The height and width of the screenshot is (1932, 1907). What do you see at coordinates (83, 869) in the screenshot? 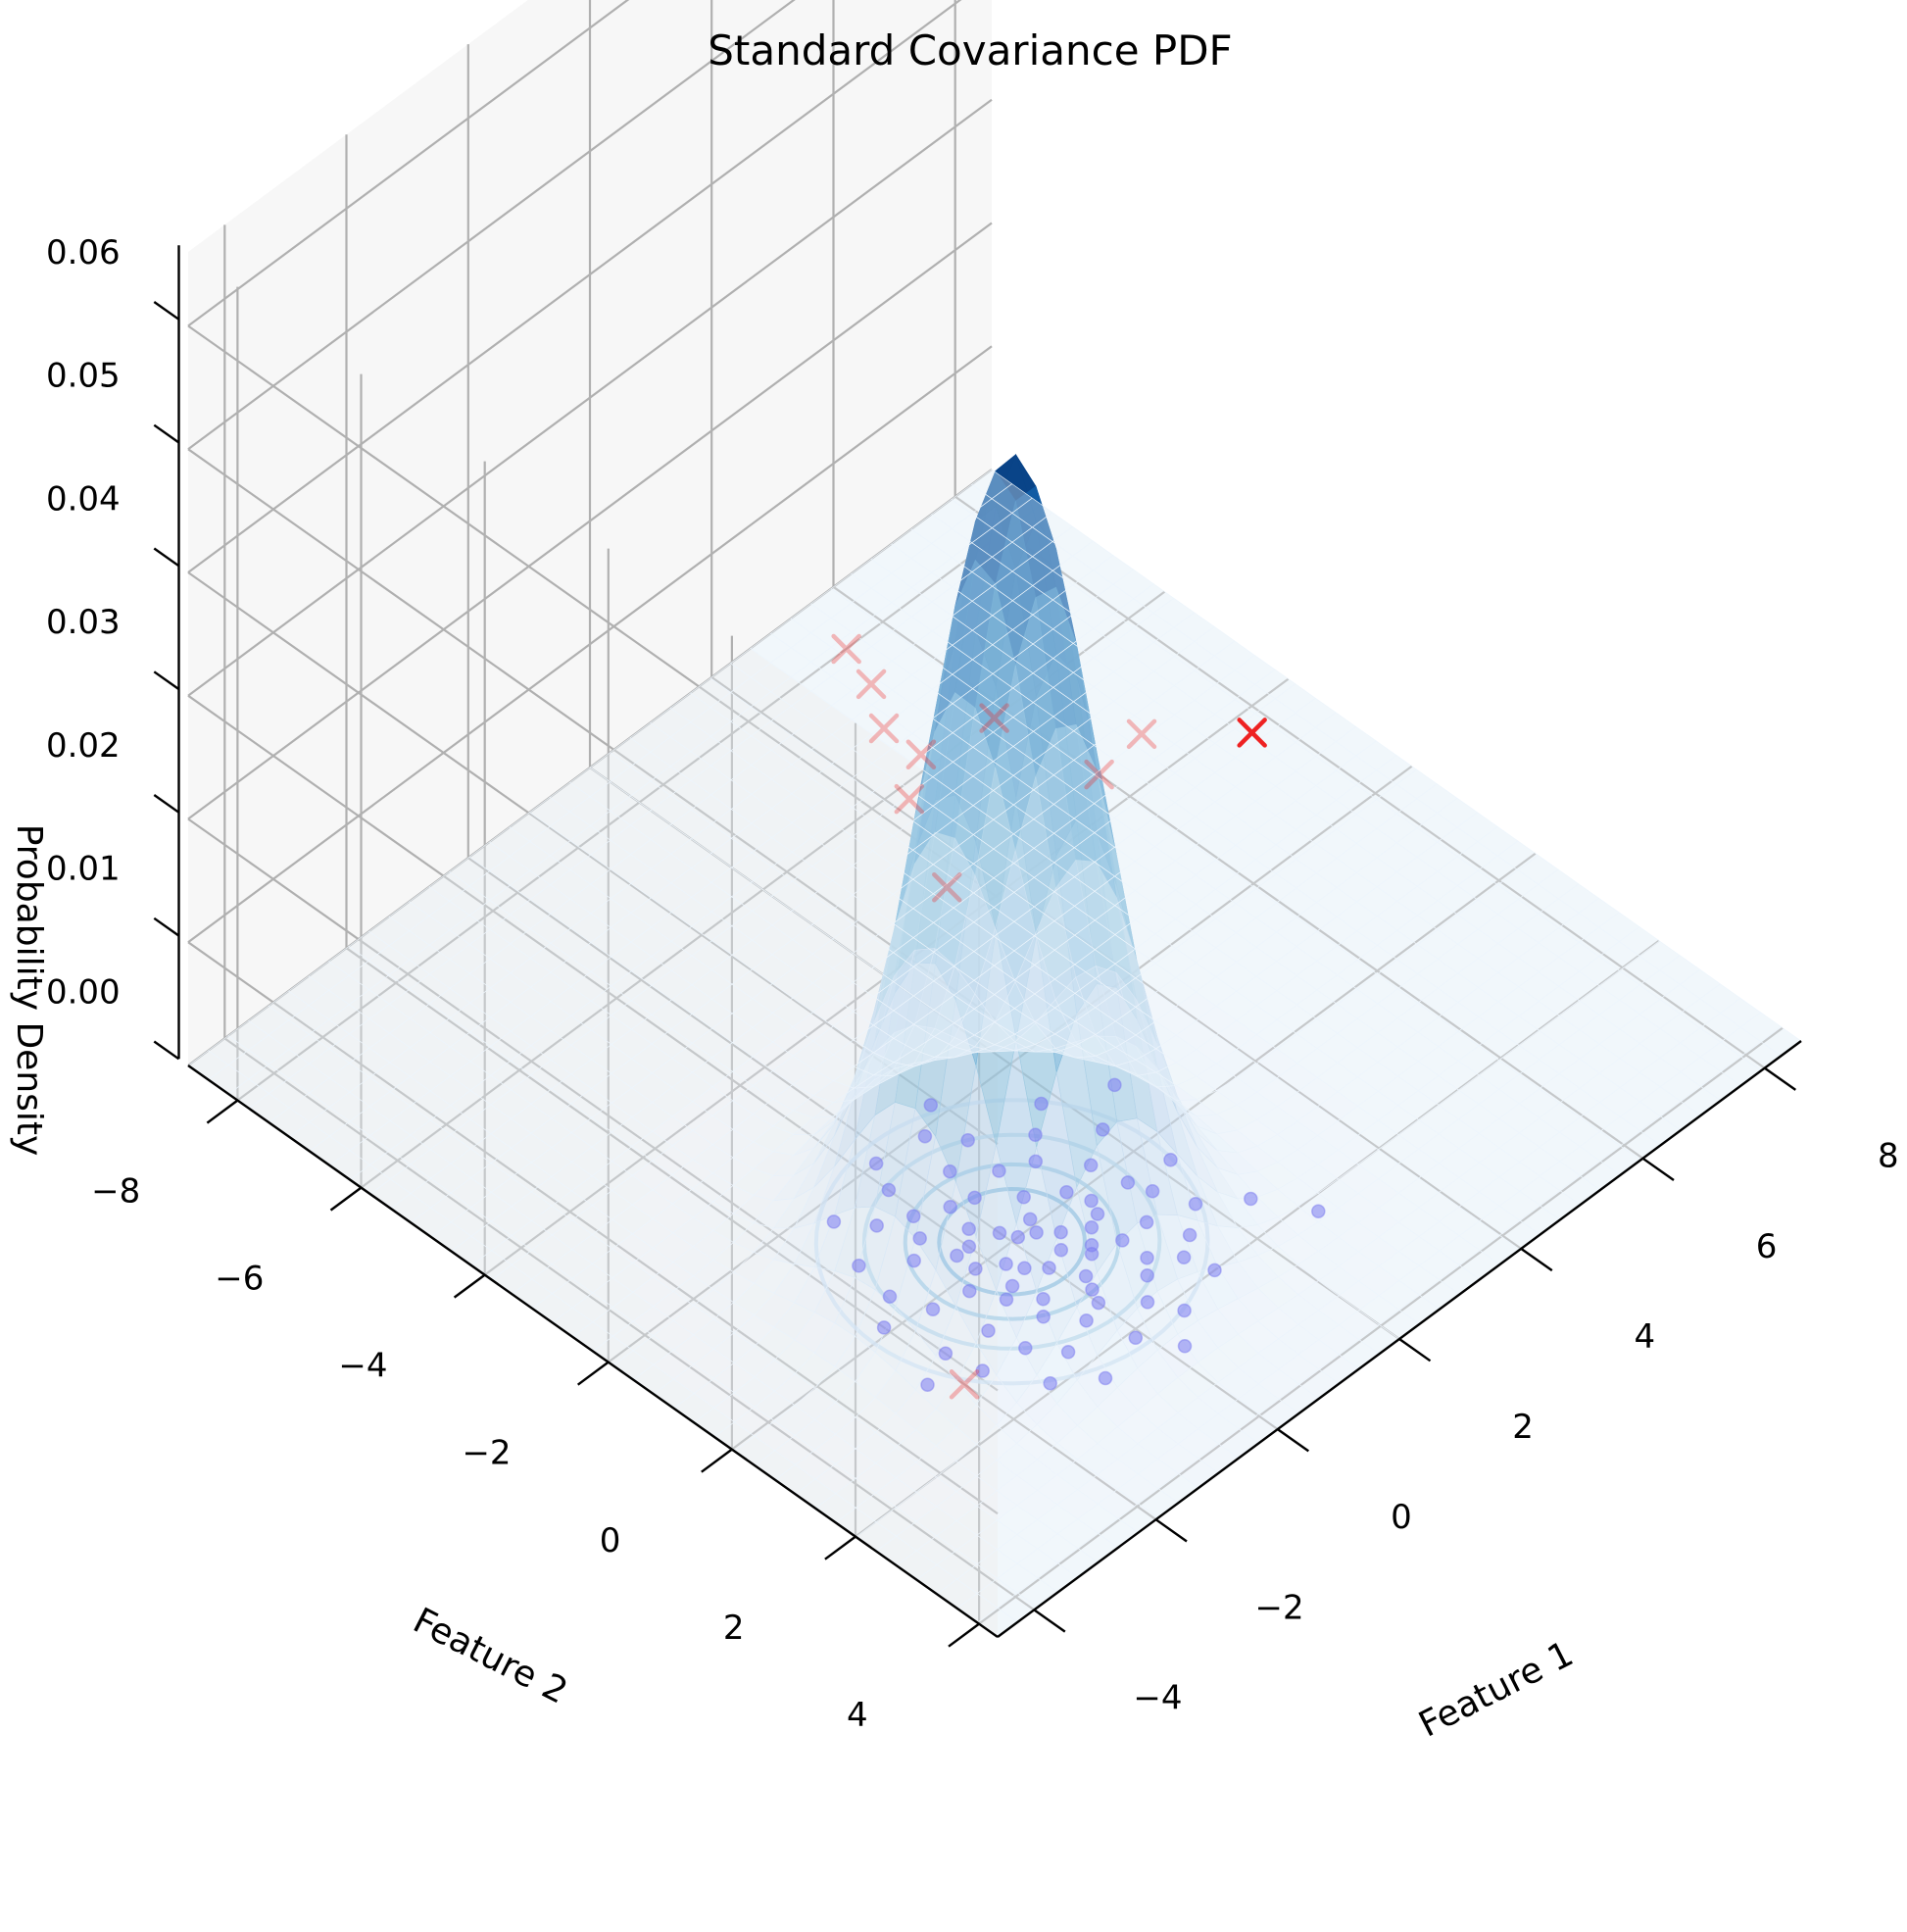
I see `z-tick-label: 0.01` at bounding box center [83, 869].